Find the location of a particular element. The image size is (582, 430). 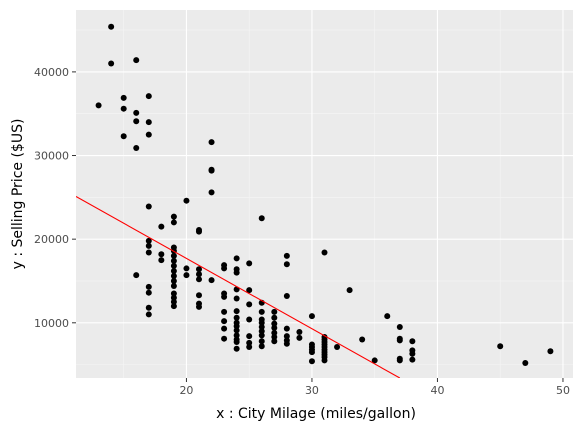

x-tick-label: 20 is located at coordinates (186, 390).